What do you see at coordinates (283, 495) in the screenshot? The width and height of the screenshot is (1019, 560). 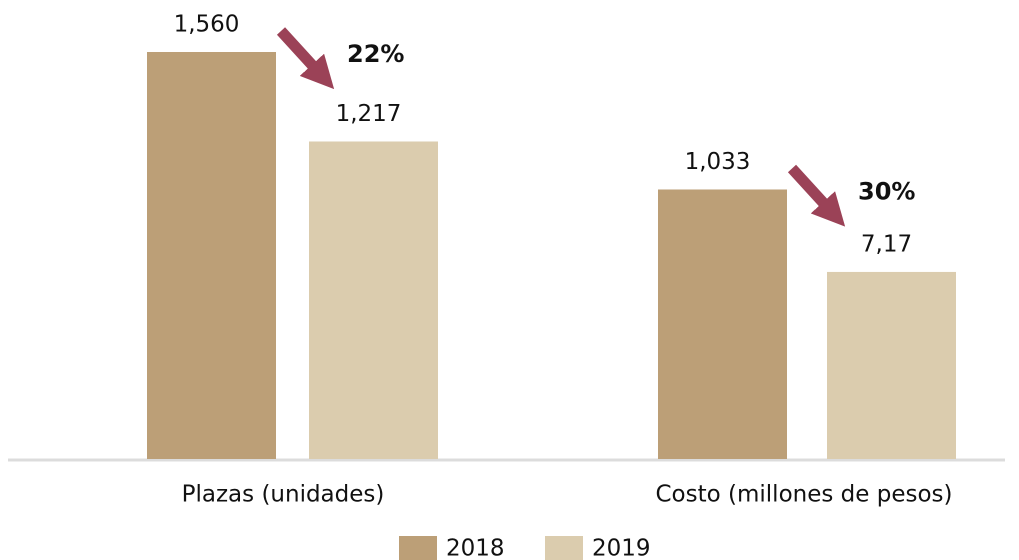 I see `x-tick-label: Plazas (unidades)` at bounding box center [283, 495].